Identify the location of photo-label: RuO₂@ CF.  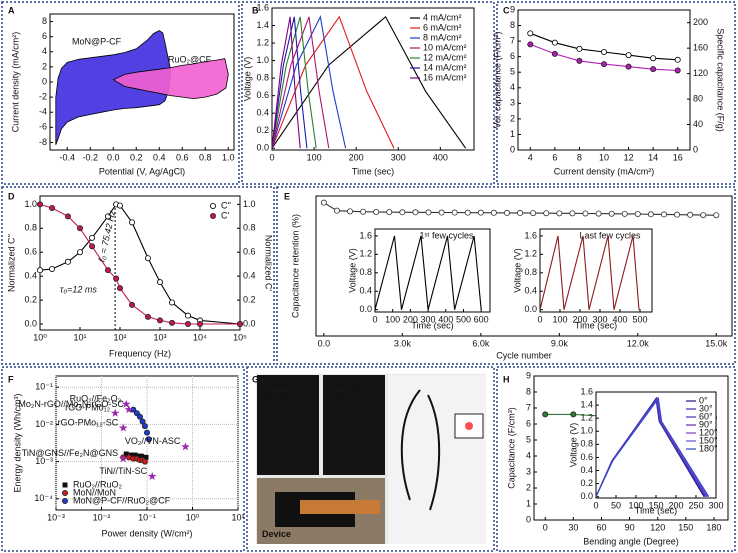
(347, 390).